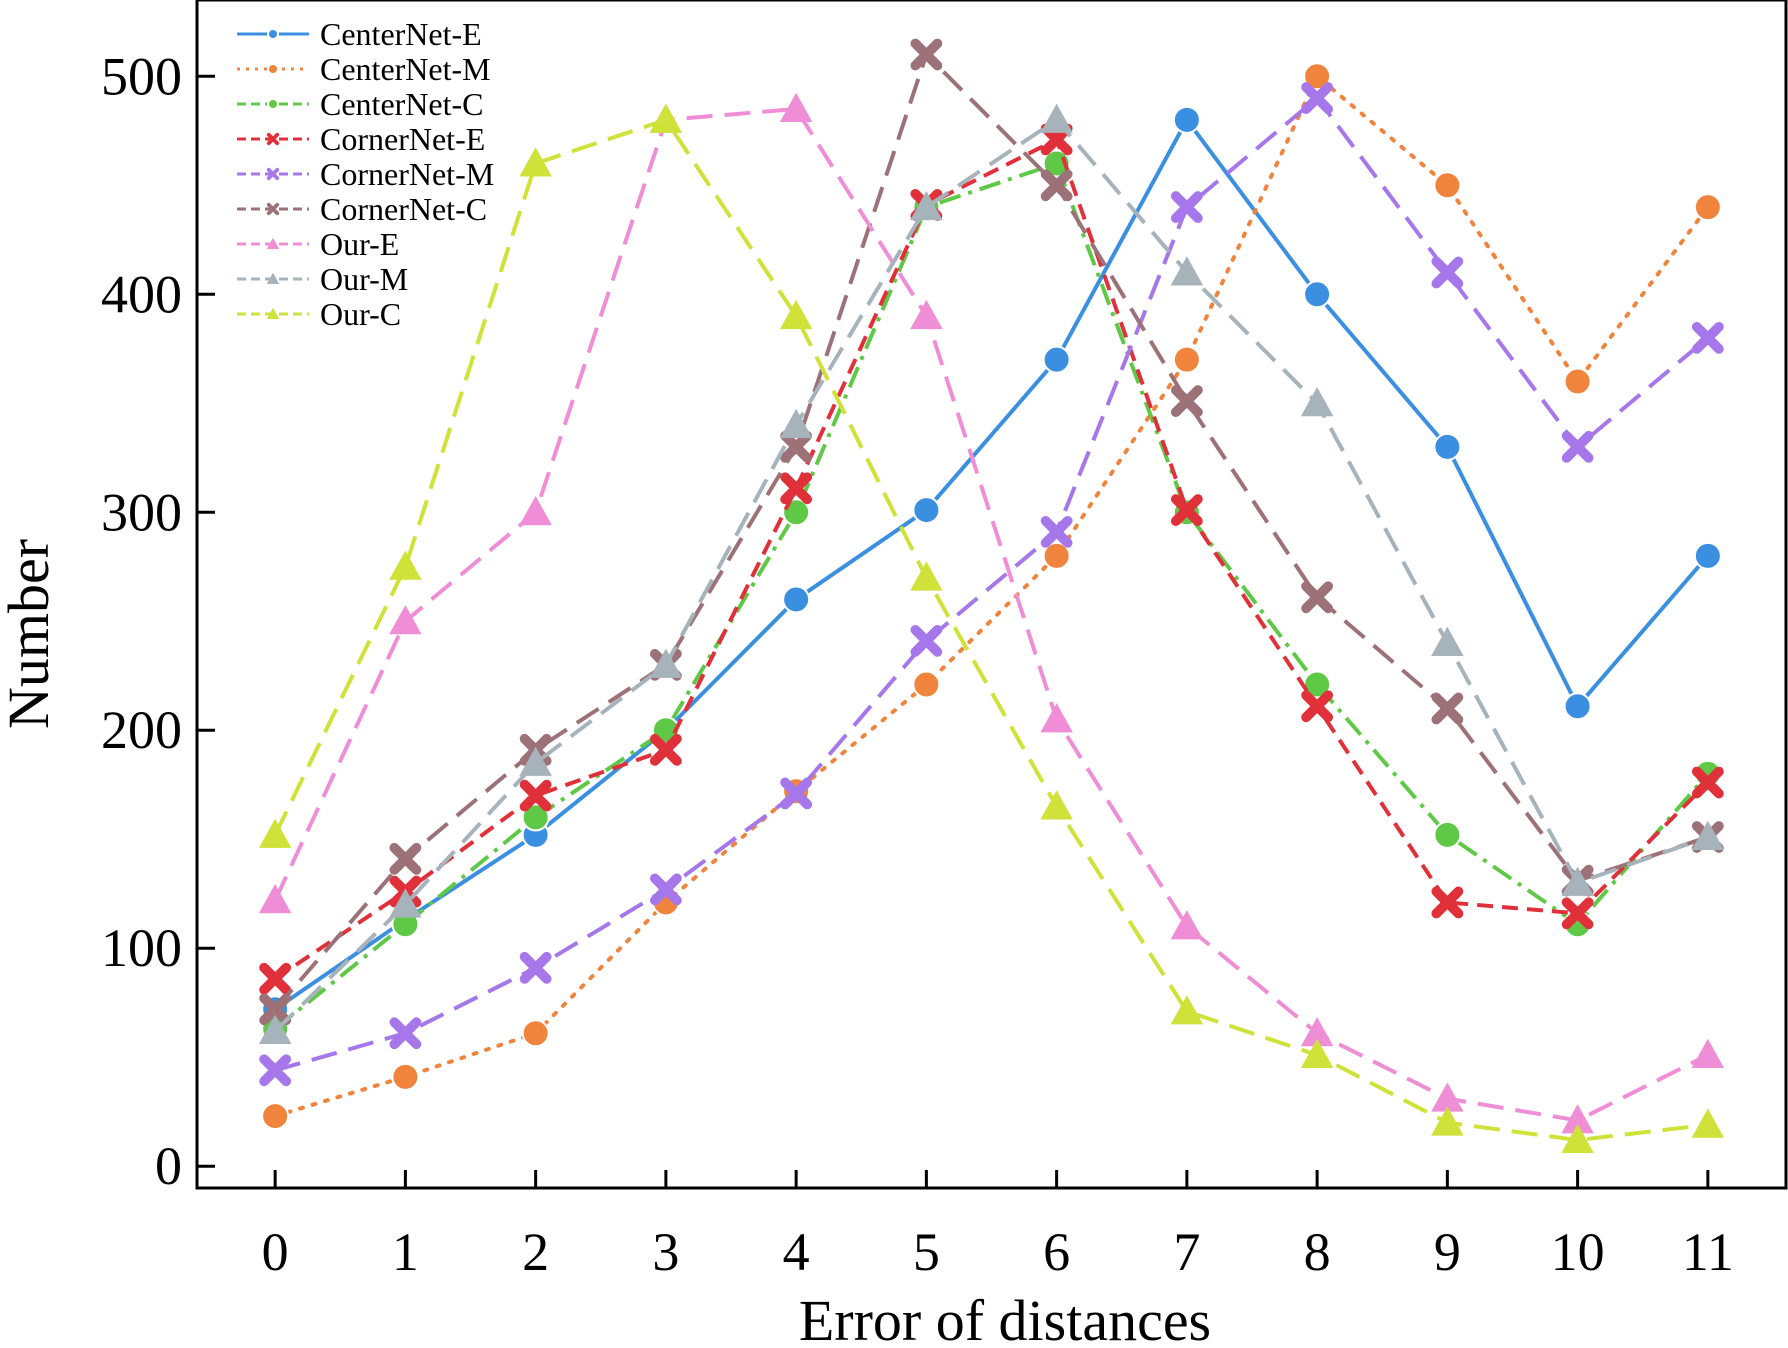 Image resolution: width=1788 pixels, height=1348 pixels. Describe the element at coordinates (360, 104) in the screenshot. I see `legend-item-centernet-c: CenterNet-C` at that location.